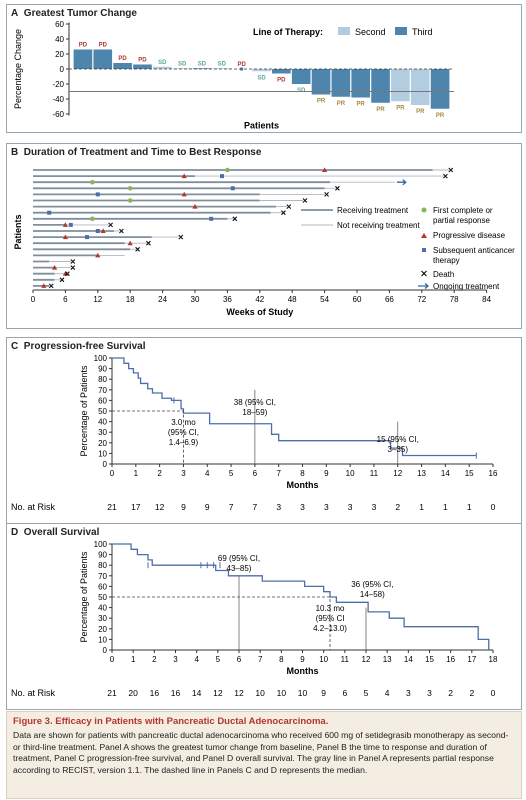 This screenshot has width=526, height=800. Describe the element at coordinates (303, 671) in the screenshot. I see `x-axis-label: Months` at that location.